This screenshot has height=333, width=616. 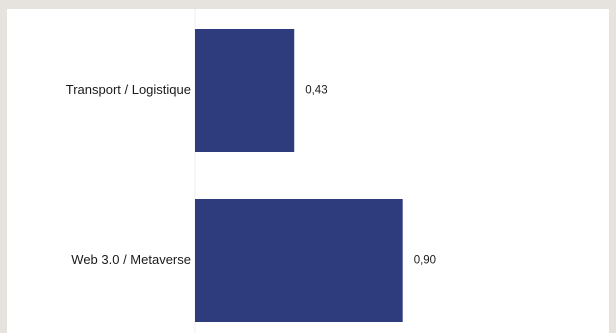 What do you see at coordinates (131, 259) in the screenshot?
I see `category-label-2: Web 3.0 / Metaverse` at bounding box center [131, 259].